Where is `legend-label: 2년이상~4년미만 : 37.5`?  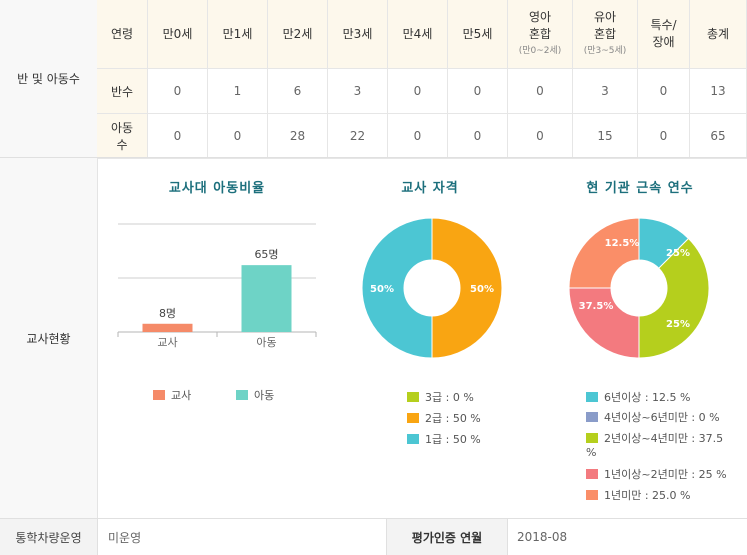
legend-label: 2년이상~4년미만 : 37.5 is located at coordinates (664, 438).